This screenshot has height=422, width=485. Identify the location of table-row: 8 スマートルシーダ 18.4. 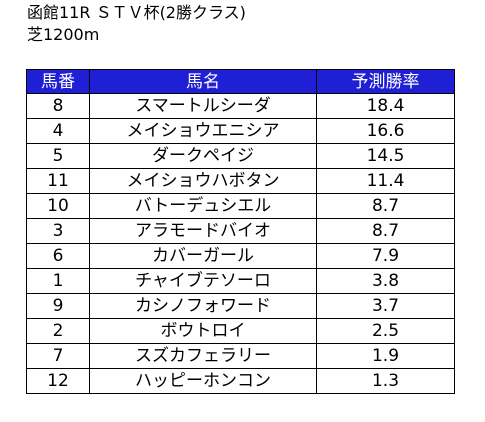
(240, 106).